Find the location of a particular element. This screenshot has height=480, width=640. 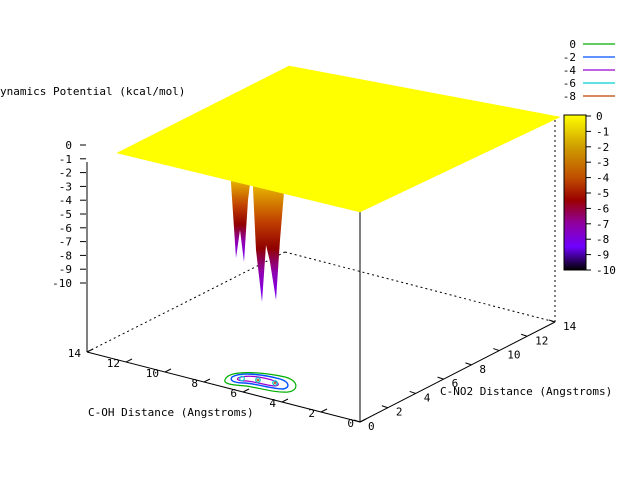

y-tick-label: 6 is located at coordinates (455, 383).